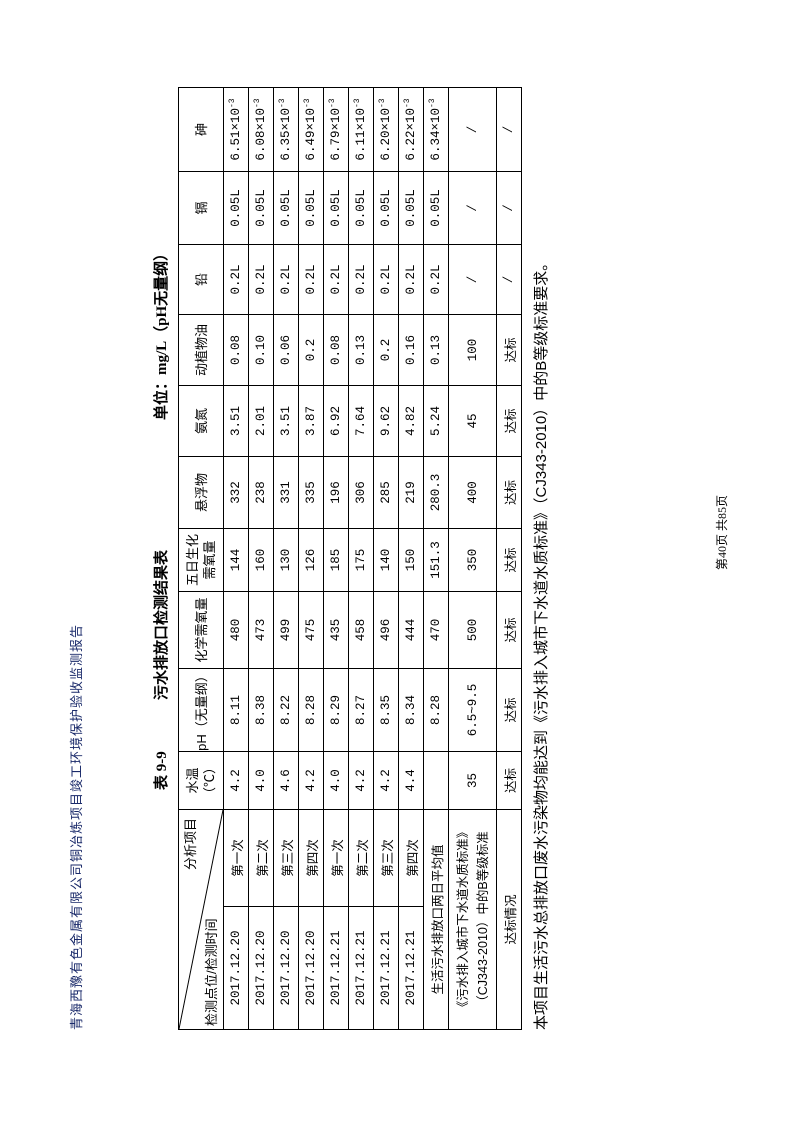 Image resolution: width=793 pixels, height=1122 pixels. Describe the element at coordinates (76, 826) in the screenshot. I see `report-header: 青海西豫有色金属有限公司铜冶炼项目竣工环境保护验收监测报告` at that location.